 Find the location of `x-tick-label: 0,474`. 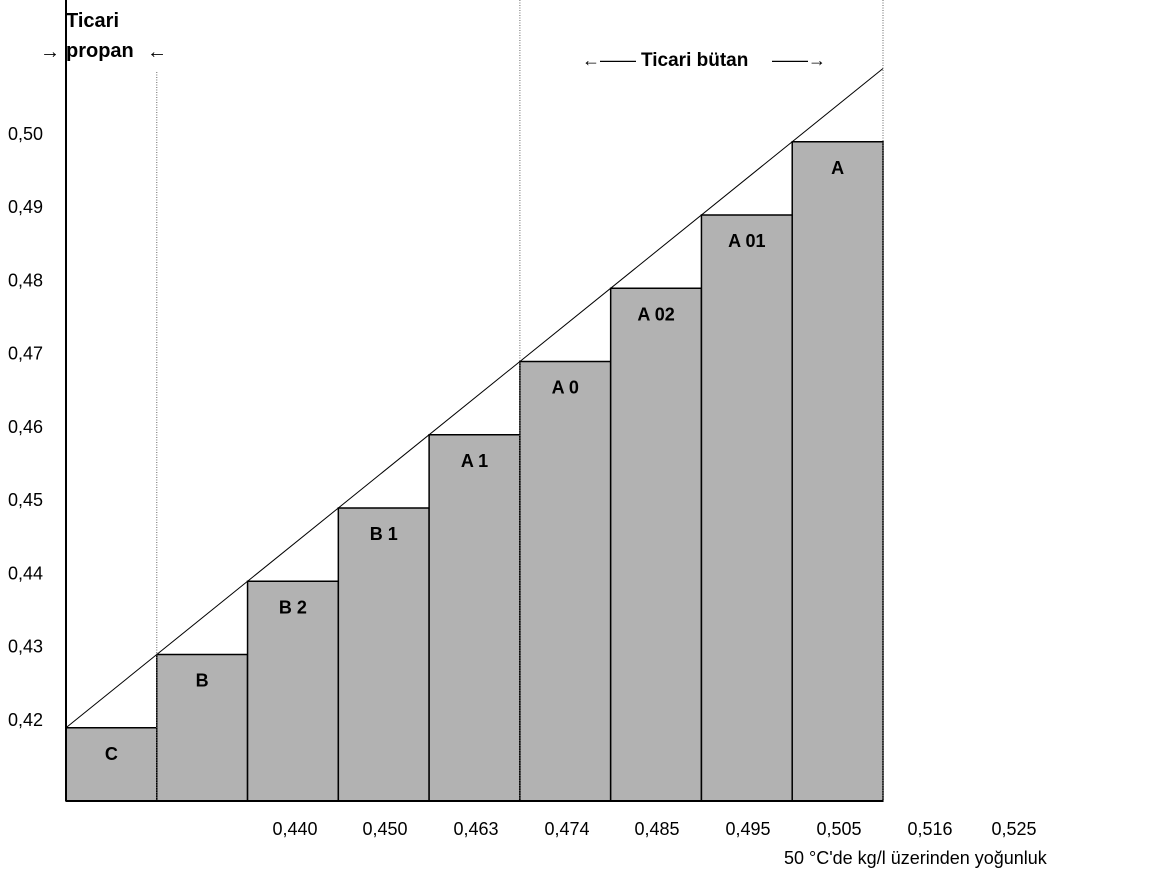

x-tick-label: 0,474 is located at coordinates (566, 829).